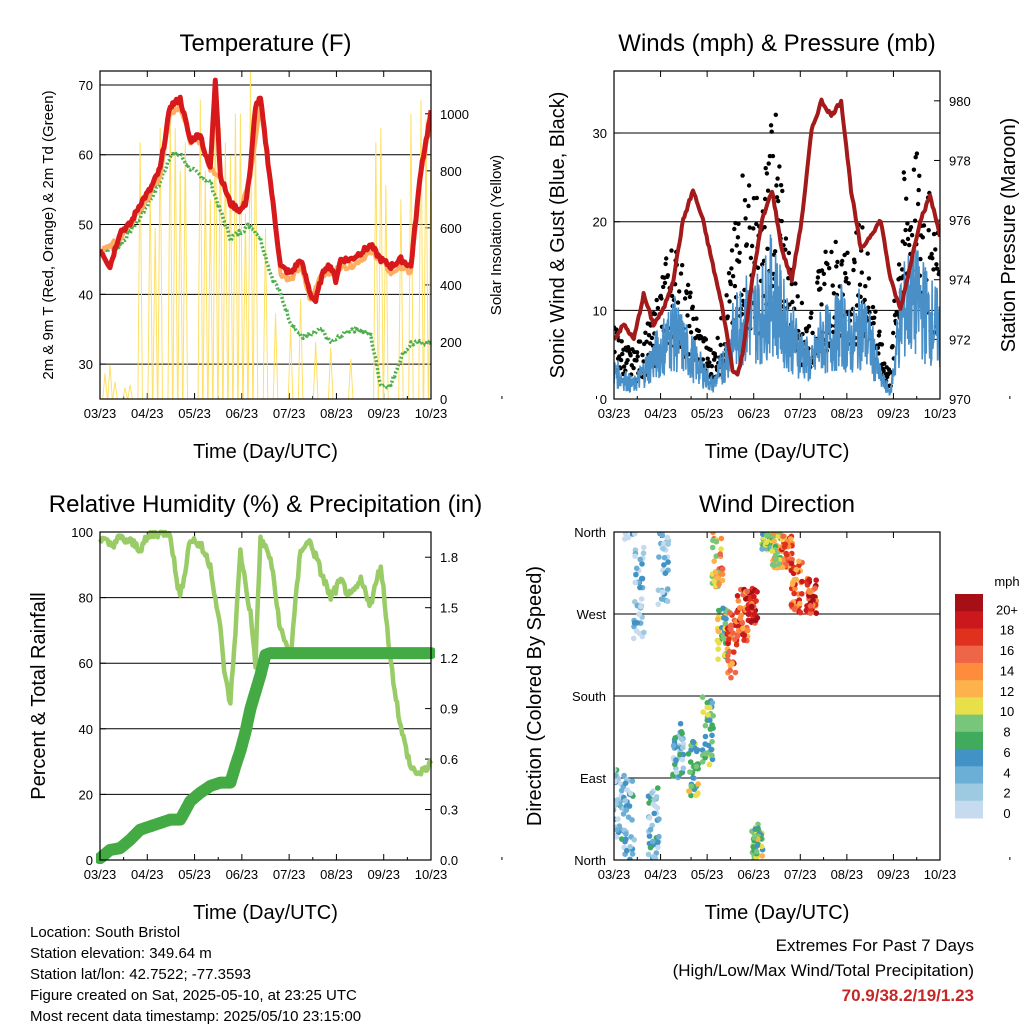  I want to click on humidity-ytick-right-label: 0.6, so click(449, 759).